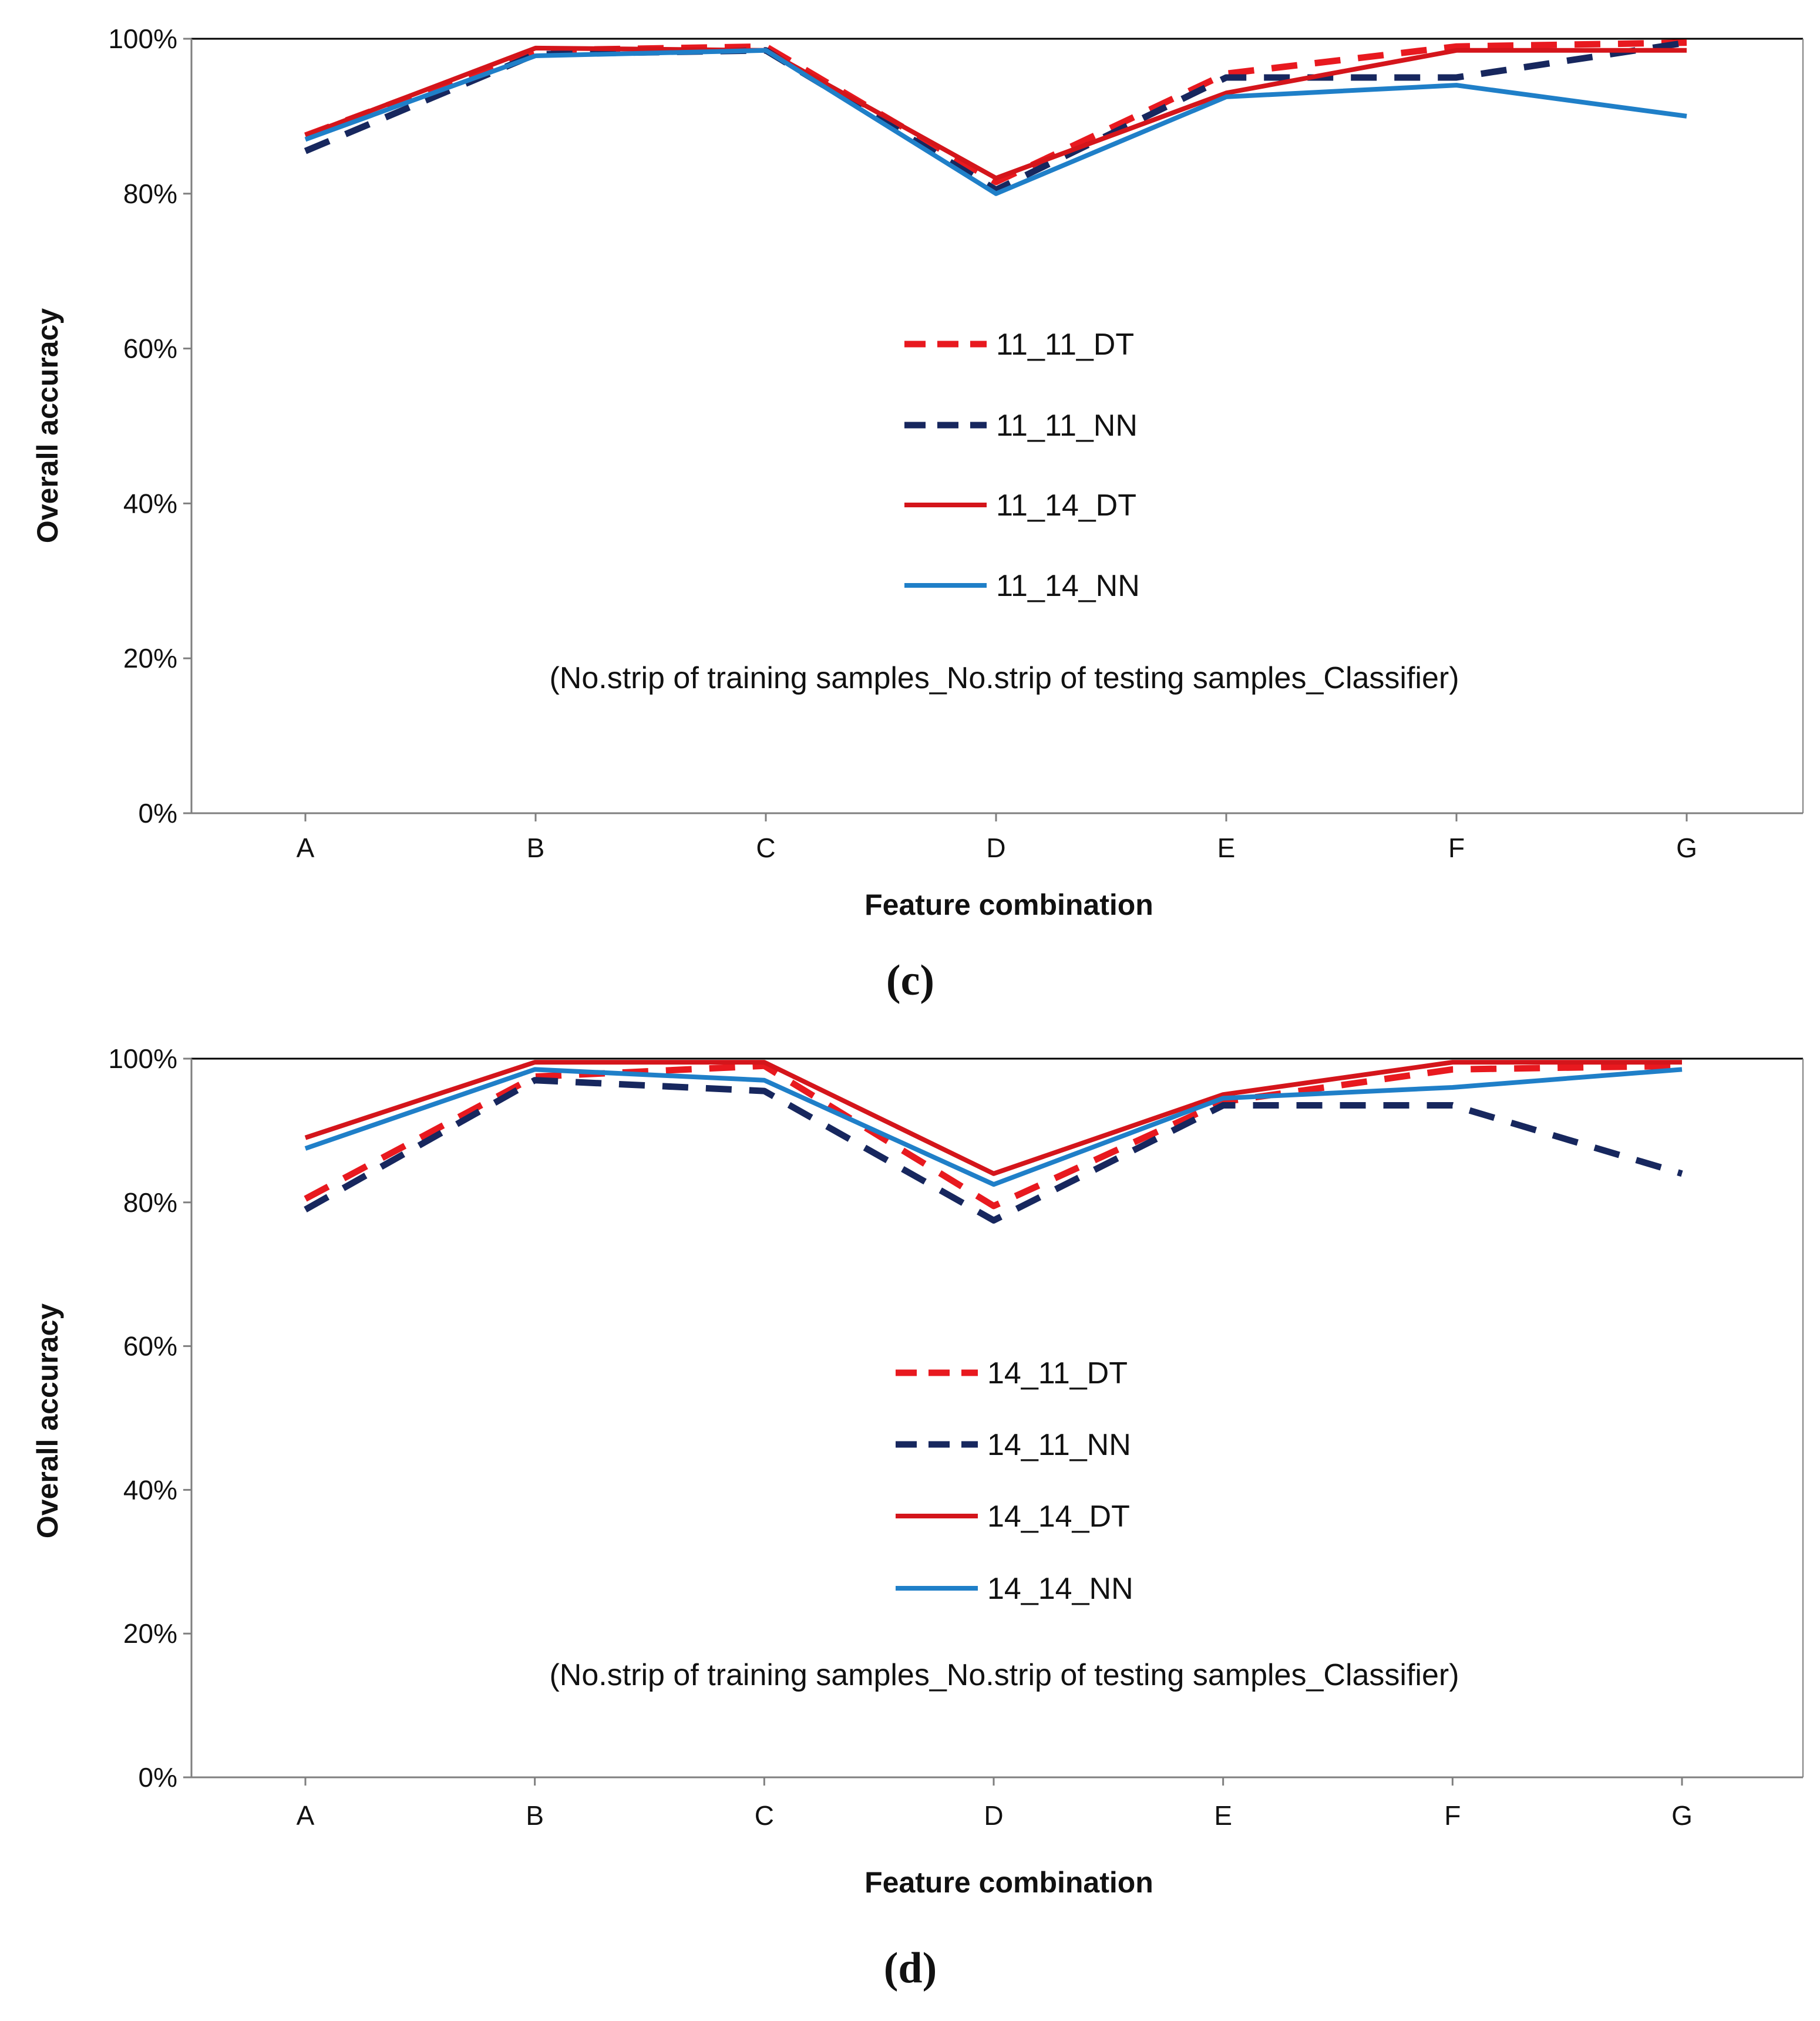 This screenshot has height=2021, width=1820. Describe the element at coordinates (1068, 586) in the screenshot. I see `legend-label-11-14-nn: 11_14_NN` at that location.